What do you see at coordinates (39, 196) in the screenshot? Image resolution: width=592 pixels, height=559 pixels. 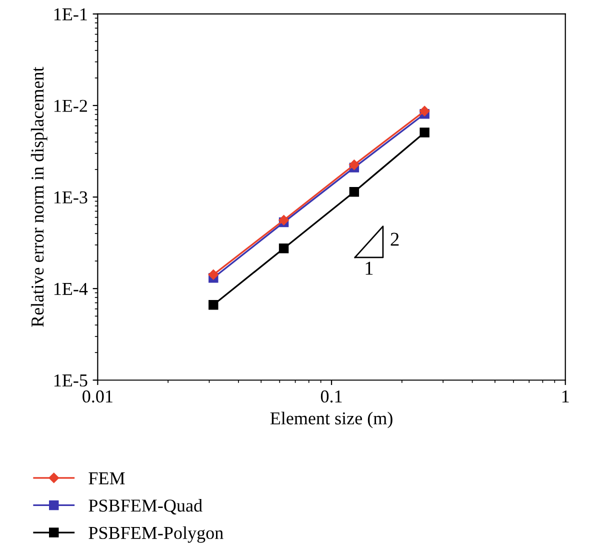 I see `y-axis-title: Relative error norm in displacement` at bounding box center [39, 196].